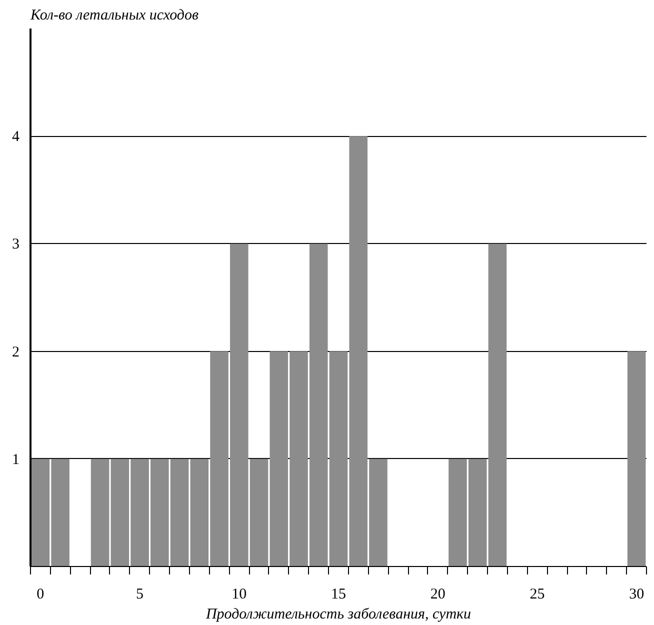  What do you see at coordinates (338, 614) in the screenshot?
I see `x-axis-title: Продолжительность заболевания, сутки` at bounding box center [338, 614].